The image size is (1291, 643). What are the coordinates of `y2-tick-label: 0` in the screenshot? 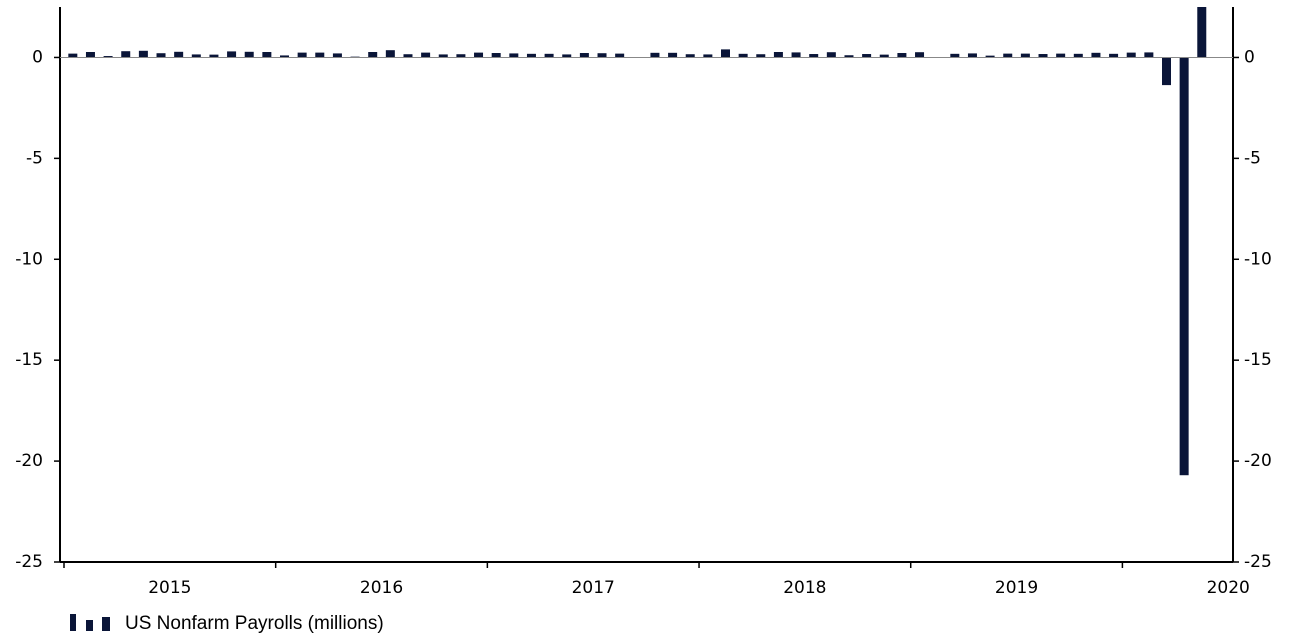 It's located at (1249, 57).